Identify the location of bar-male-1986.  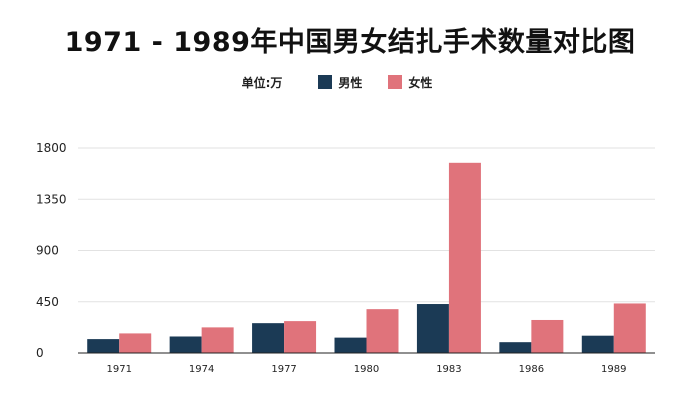
(515, 347).